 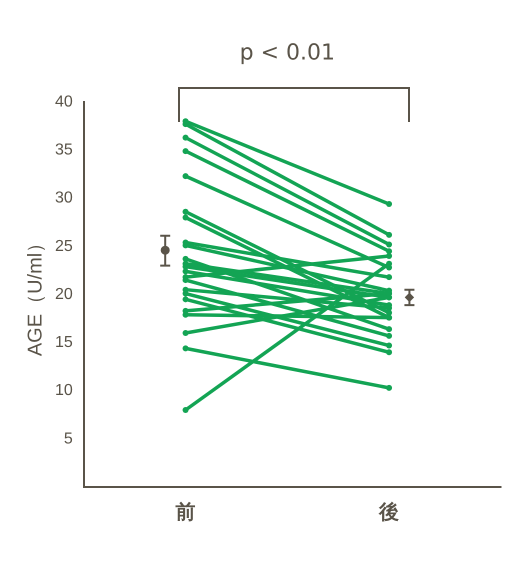 I want to click on y-tick-label: 25, so click(x=64, y=246).